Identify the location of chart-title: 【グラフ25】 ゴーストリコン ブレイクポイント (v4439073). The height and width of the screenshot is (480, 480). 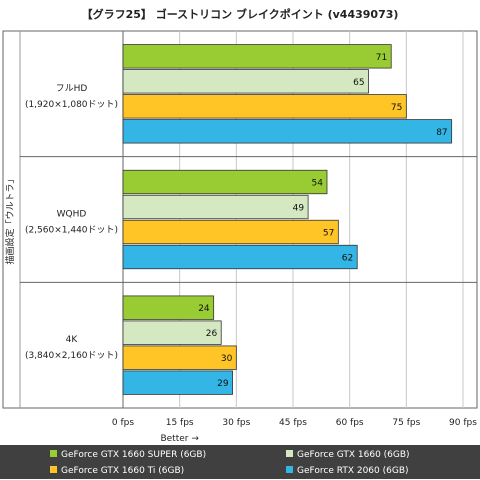
(240, 14).